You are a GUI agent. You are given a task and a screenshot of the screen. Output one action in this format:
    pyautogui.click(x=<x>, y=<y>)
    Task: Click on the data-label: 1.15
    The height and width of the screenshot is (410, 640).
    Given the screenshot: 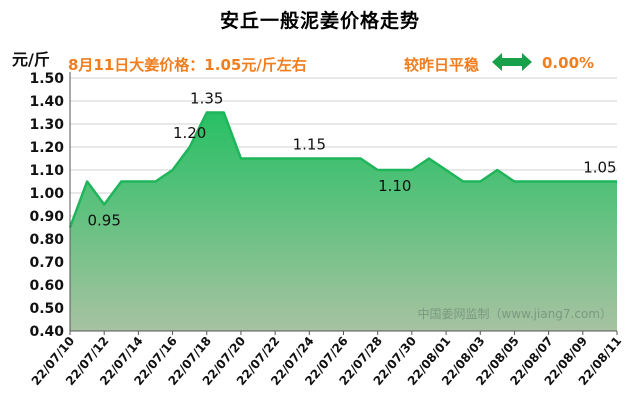 What is the action you would take?
    pyautogui.click(x=309, y=145)
    